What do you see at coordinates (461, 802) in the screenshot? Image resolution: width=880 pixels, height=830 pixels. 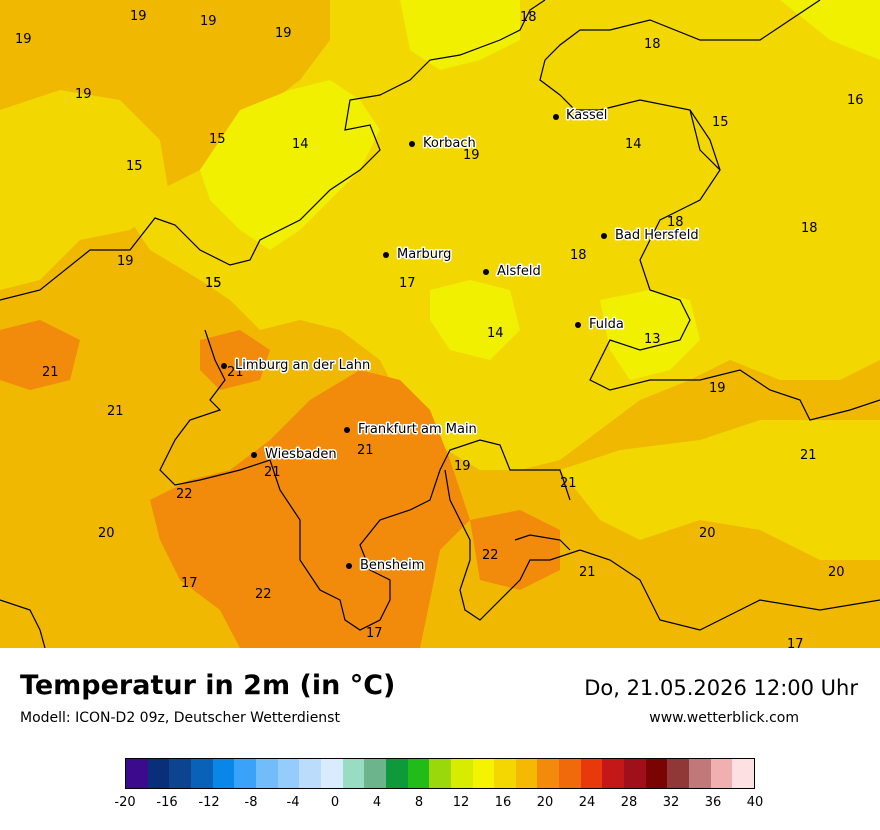 I see `legend-tick-label: 12` at bounding box center [461, 802].